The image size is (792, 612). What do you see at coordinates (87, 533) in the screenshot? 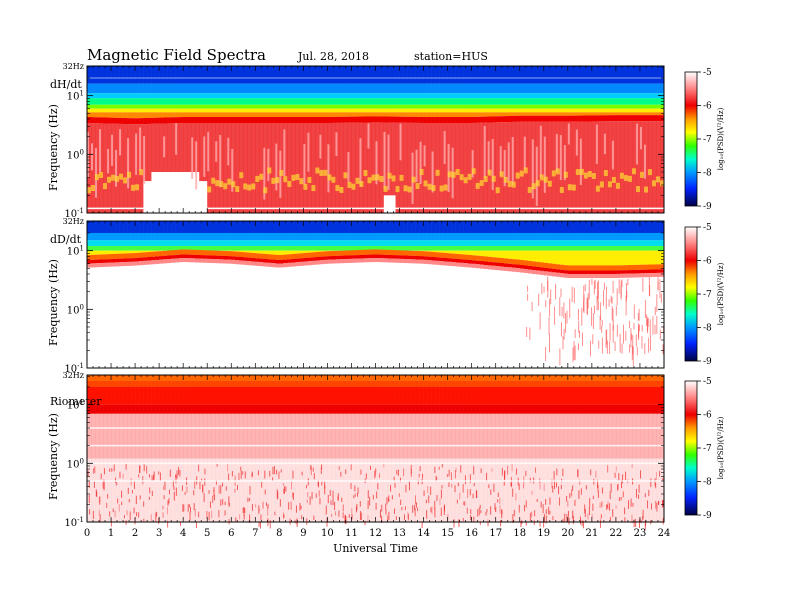
I see `x-tick-label: 0` at bounding box center [87, 533].